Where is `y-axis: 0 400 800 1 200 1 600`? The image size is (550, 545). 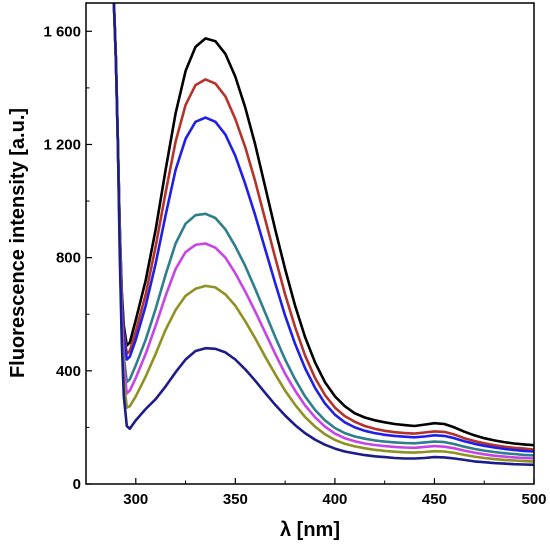
y-axis: 0 400 800 1 200 1 600 is located at coordinates (67, 258).